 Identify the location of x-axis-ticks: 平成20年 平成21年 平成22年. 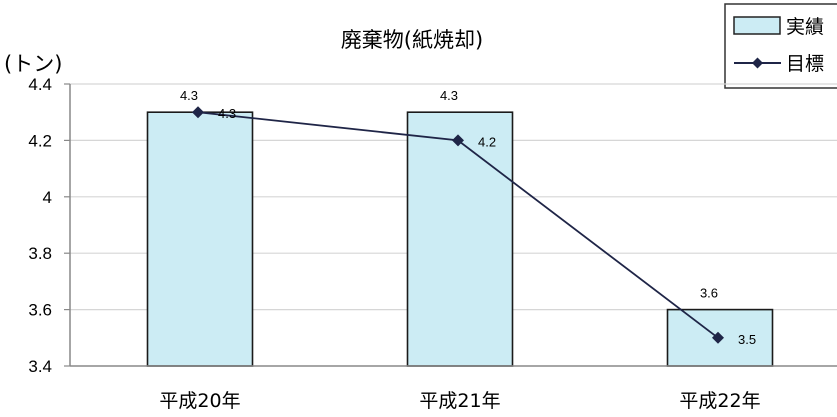
(459, 401).